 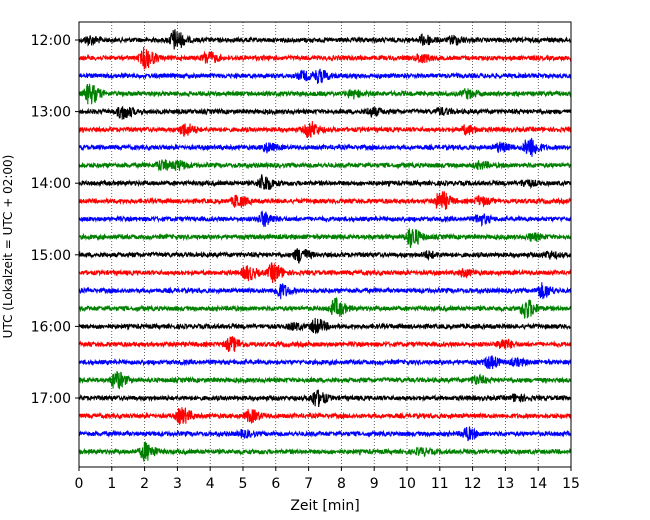 What do you see at coordinates (51, 327) in the screenshot?
I see `y-tick-label: 16:00` at bounding box center [51, 327].